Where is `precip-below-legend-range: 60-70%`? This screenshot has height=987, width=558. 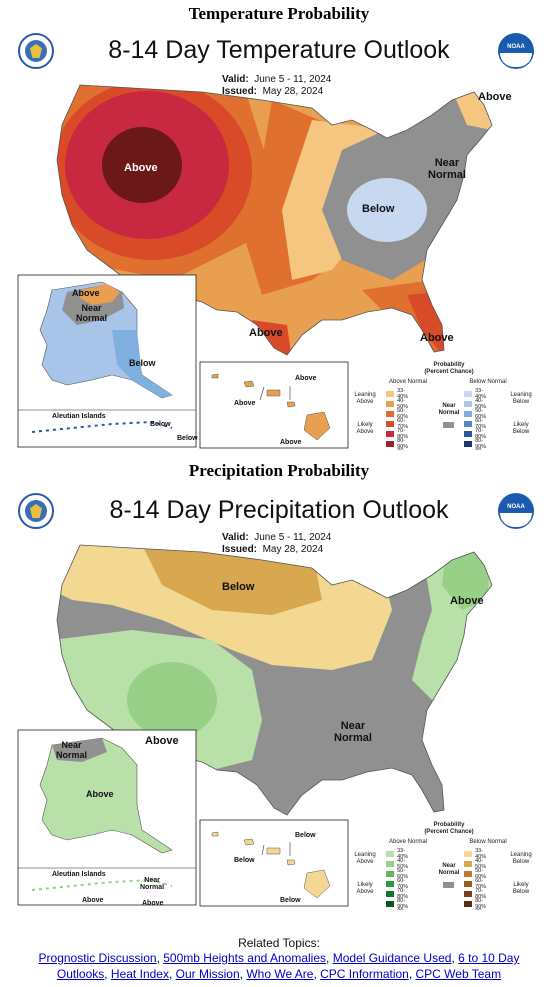 precip-below-legend-range: 60-70% is located at coordinates (481, 884).